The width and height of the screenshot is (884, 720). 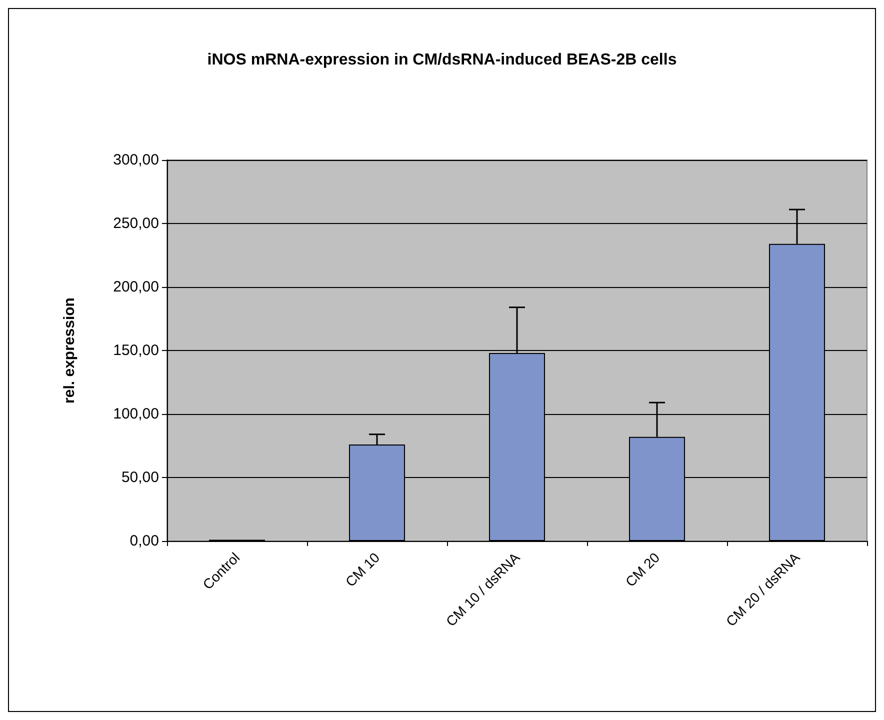 What do you see at coordinates (140, 477) in the screenshot?
I see `y-tick-label: 50,00` at bounding box center [140, 477].